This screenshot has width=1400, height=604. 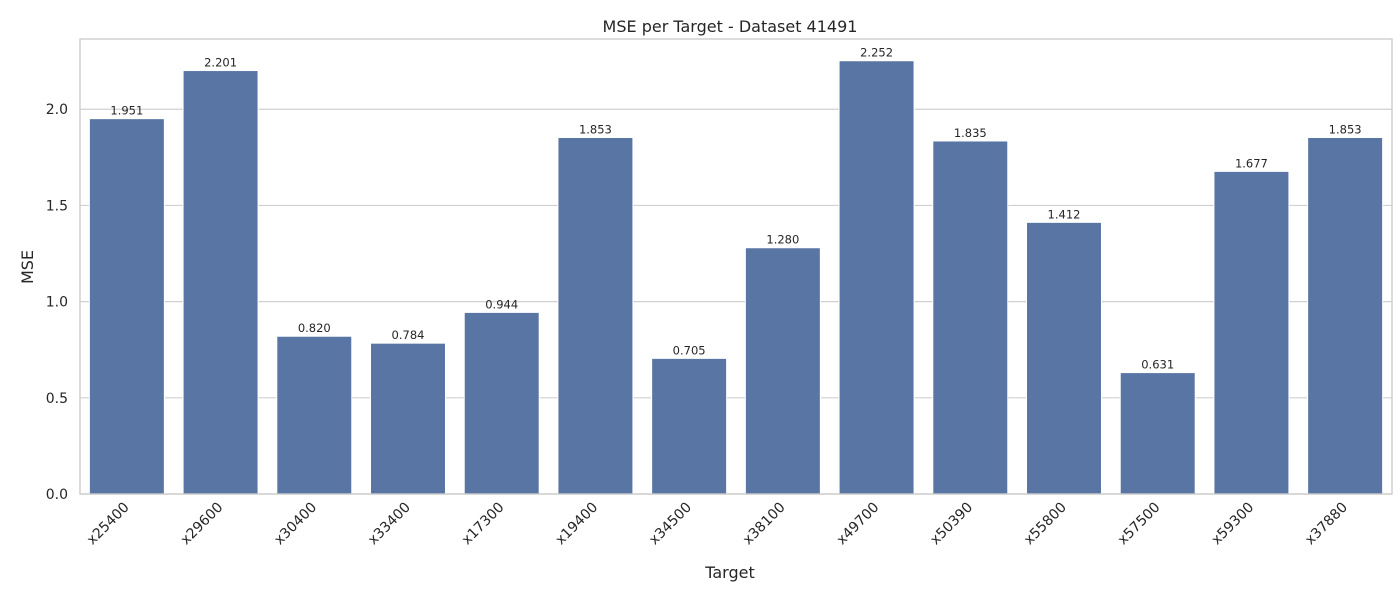 What do you see at coordinates (876, 53) in the screenshot?
I see `data-label: 2.252` at bounding box center [876, 53].